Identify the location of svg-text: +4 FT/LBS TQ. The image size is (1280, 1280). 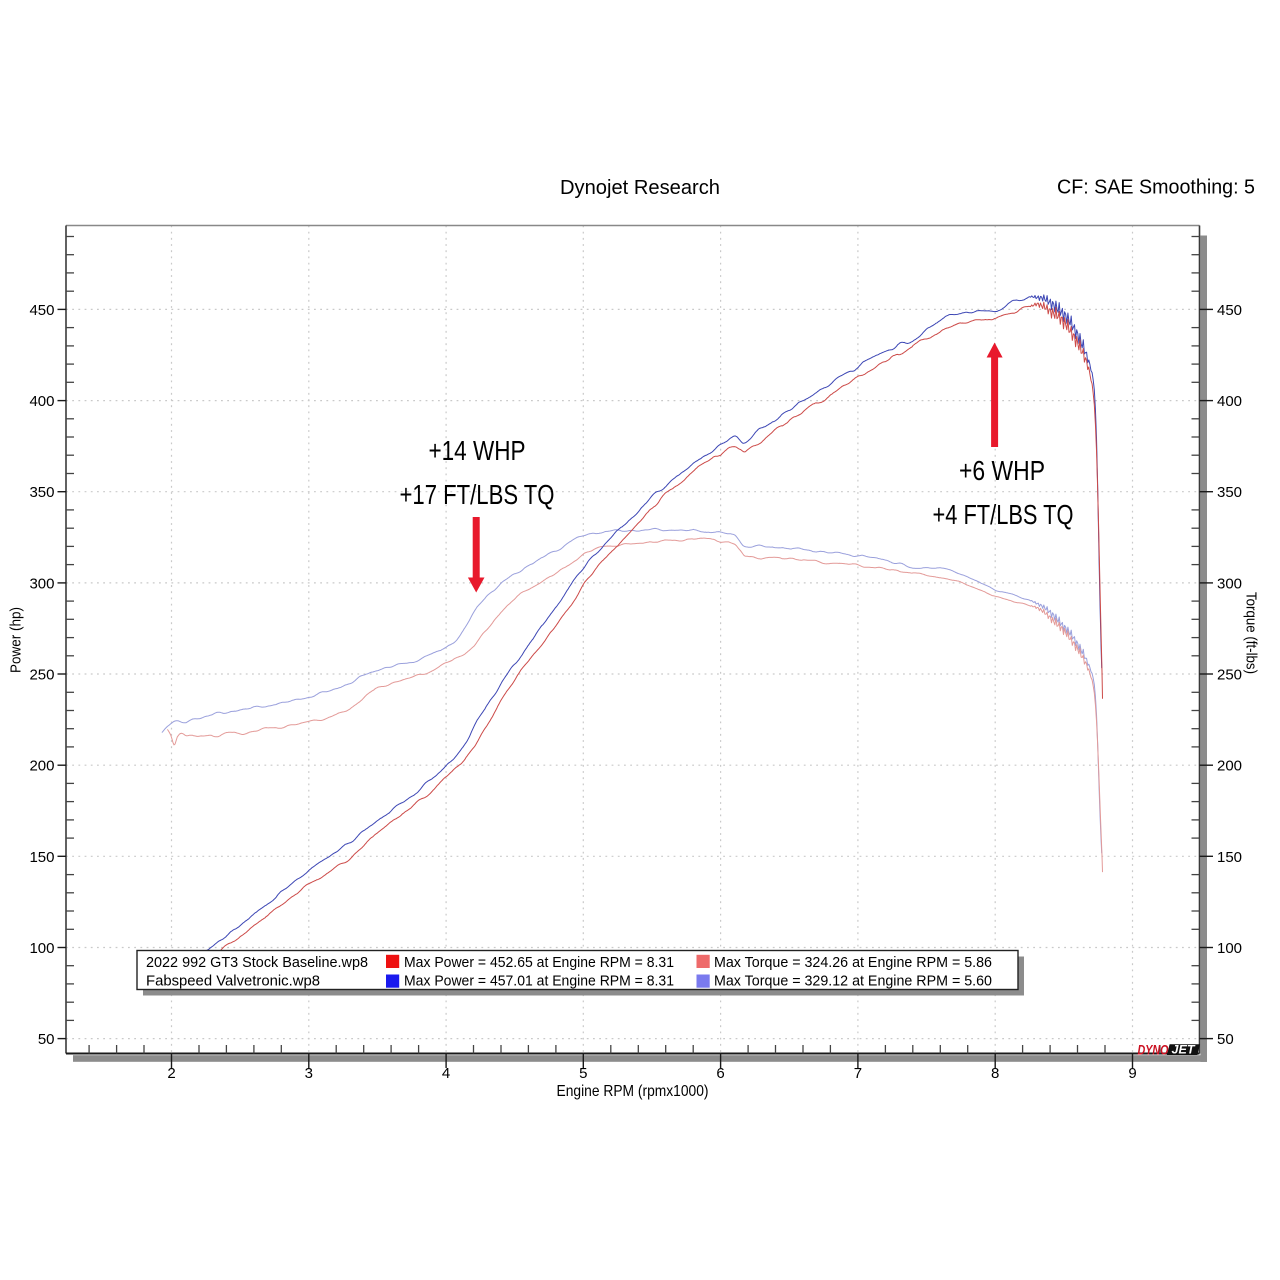
(1003, 514).